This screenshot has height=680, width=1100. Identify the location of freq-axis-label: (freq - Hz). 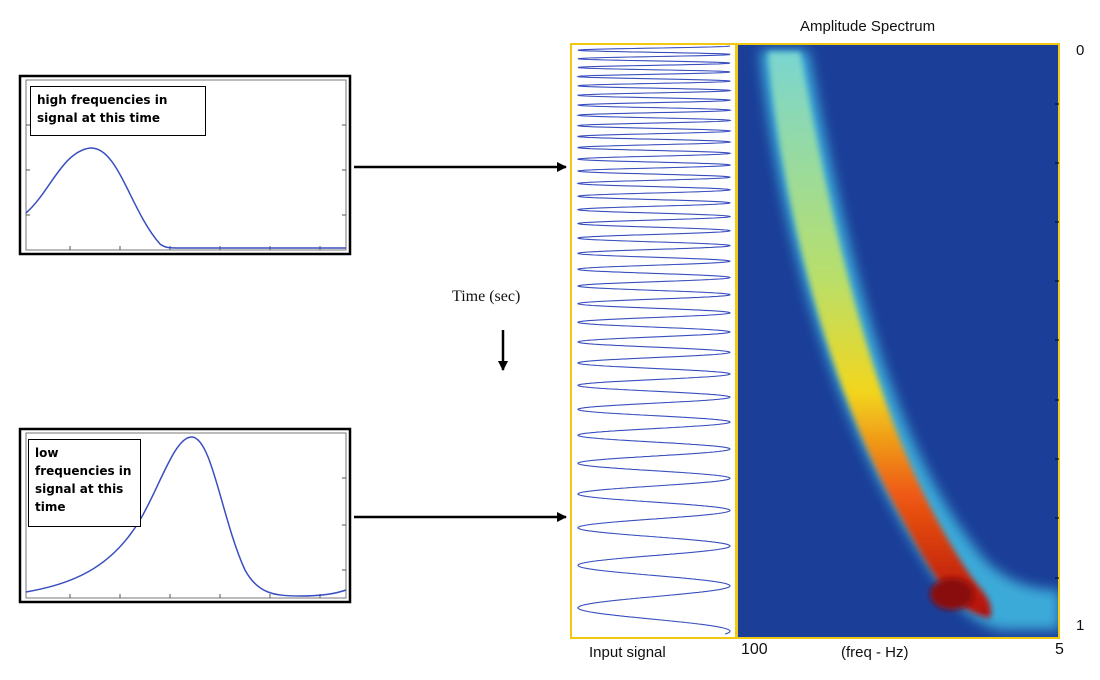
(875, 652).